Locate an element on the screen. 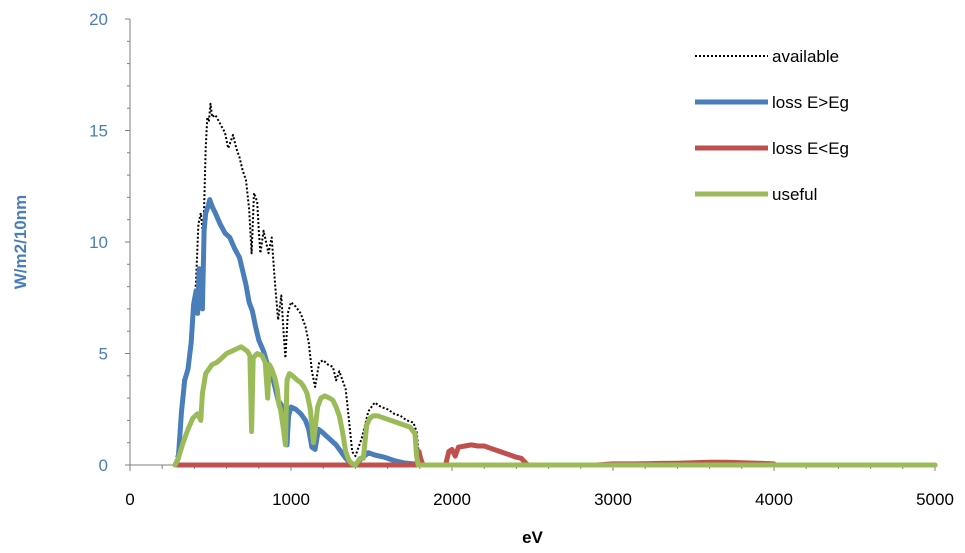 The image size is (965, 553). legend-label-0: available is located at coordinates (805, 56).